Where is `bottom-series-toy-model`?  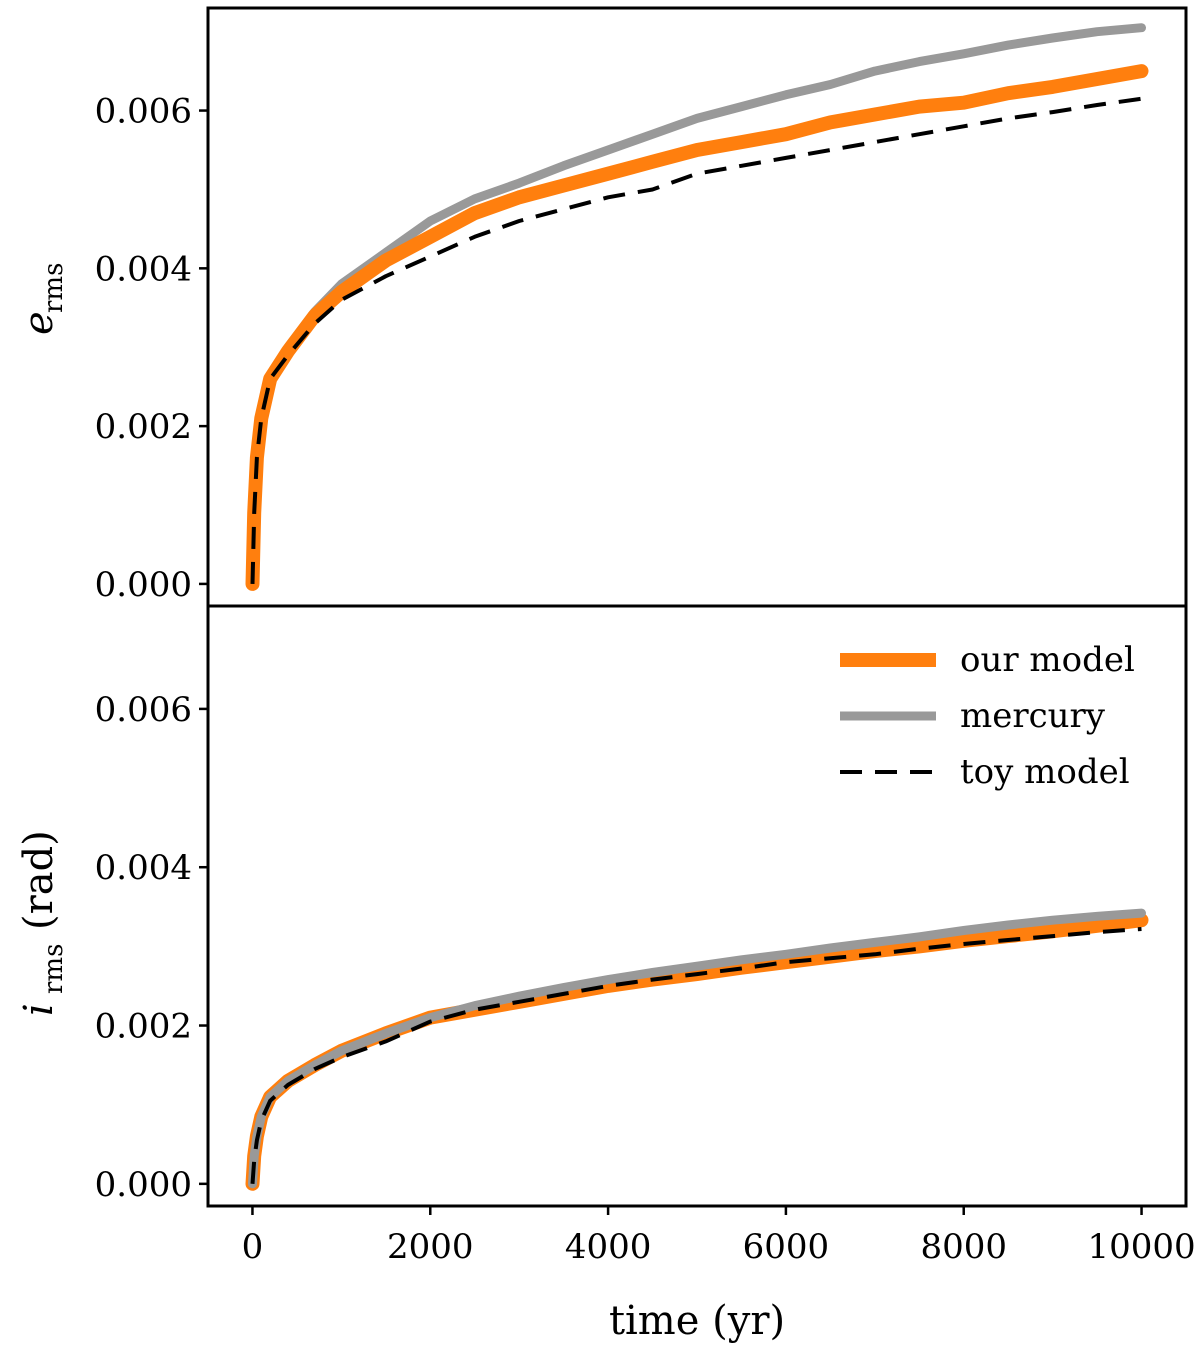
bottom-series-toy-model is located at coordinates (696, 1055).